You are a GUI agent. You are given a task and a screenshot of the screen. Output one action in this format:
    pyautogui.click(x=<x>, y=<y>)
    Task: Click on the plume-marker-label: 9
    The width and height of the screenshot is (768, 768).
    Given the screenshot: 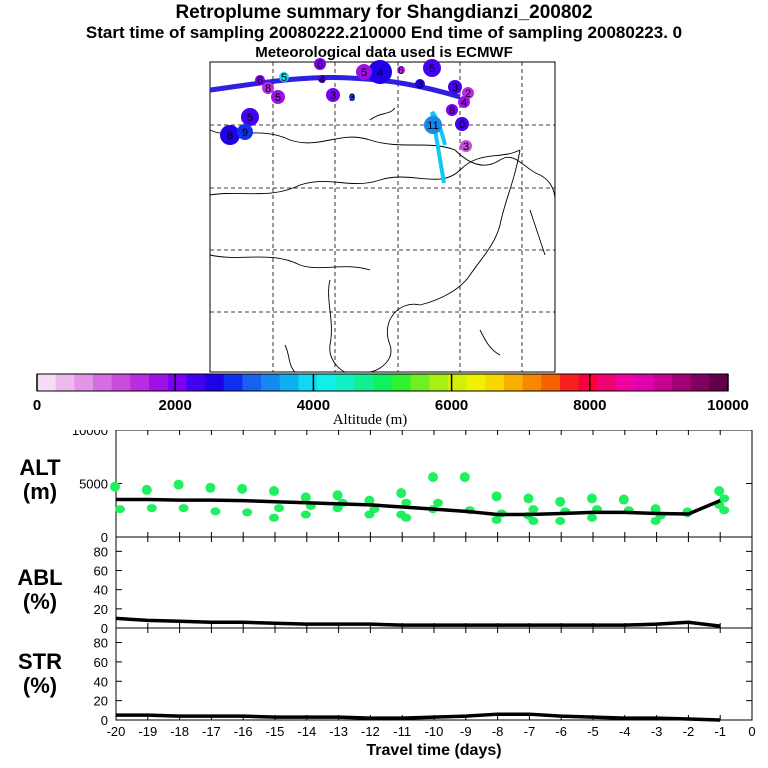 What is the action you would take?
    pyautogui.click(x=245, y=133)
    